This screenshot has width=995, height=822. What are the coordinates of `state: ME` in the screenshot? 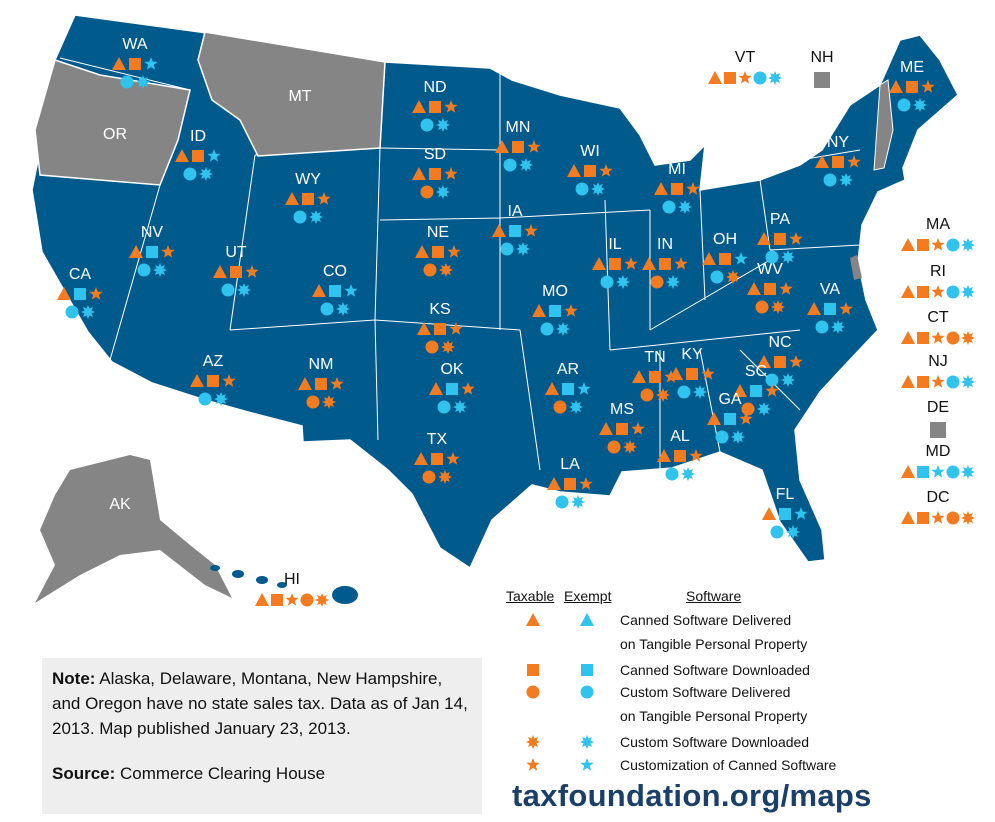 It's located at (912, 85).